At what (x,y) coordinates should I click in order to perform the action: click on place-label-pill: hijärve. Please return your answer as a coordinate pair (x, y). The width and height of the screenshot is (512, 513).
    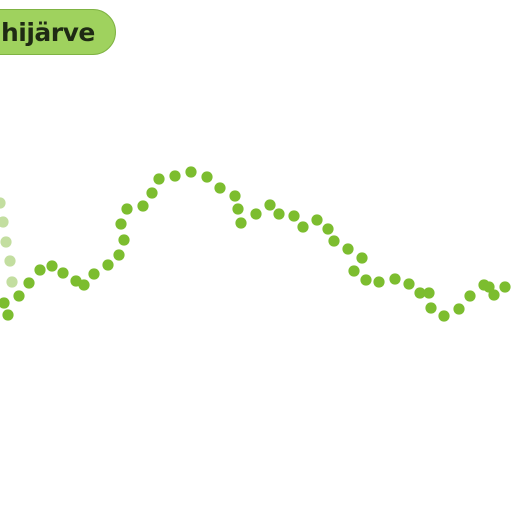
    Looking at the image, I should click on (58, 32).